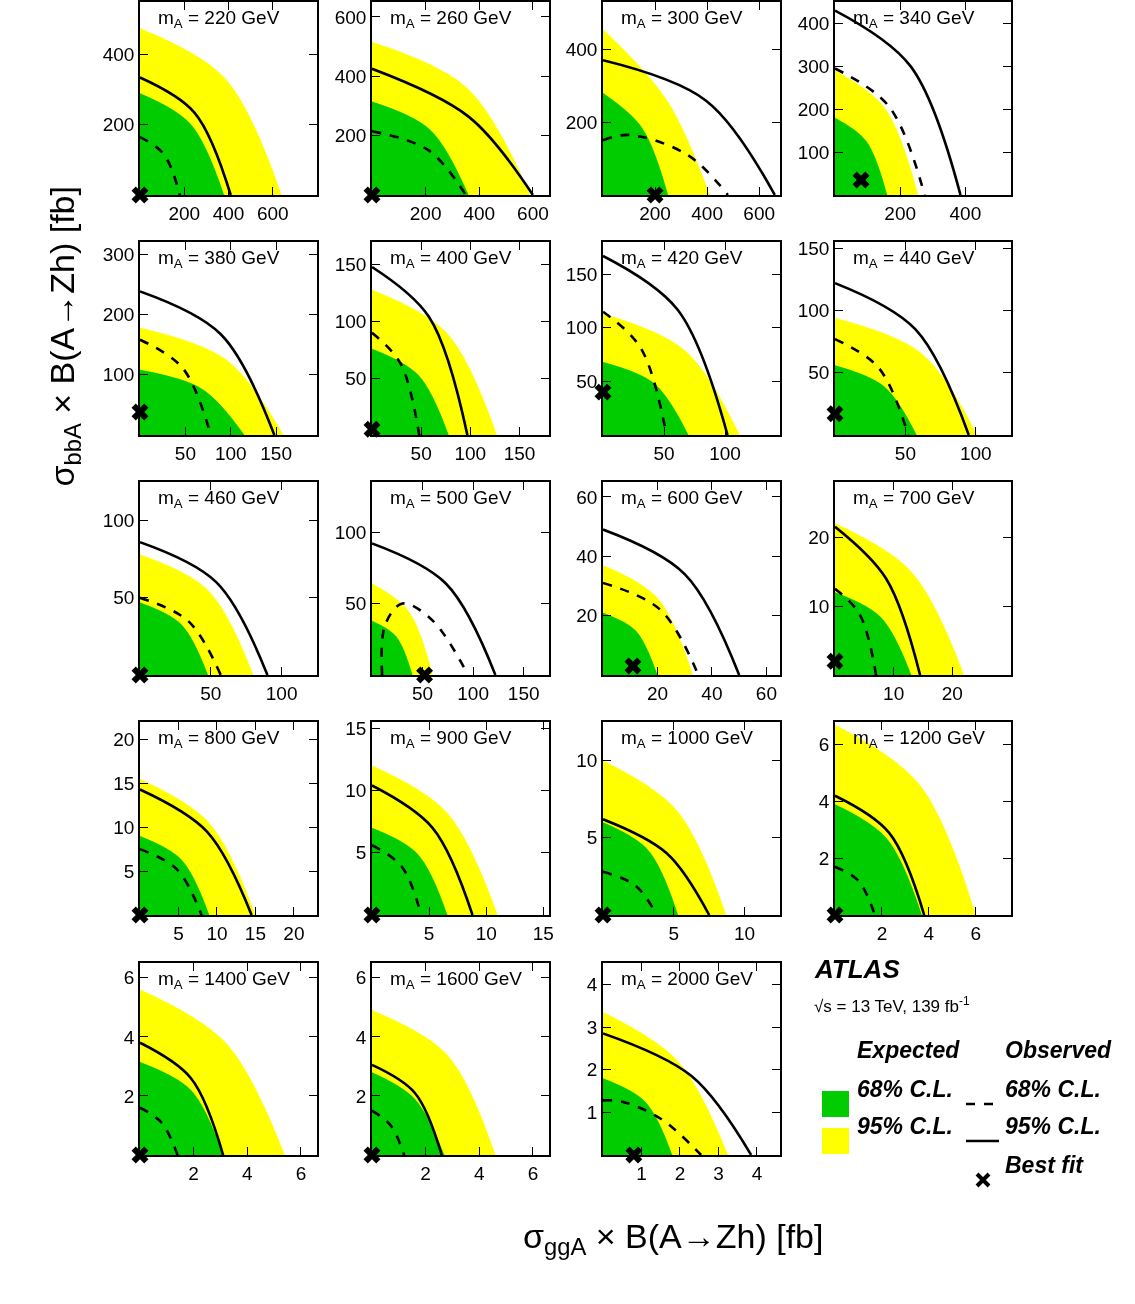  Describe the element at coordinates (909, 1050) in the screenshot. I see `text: Expected` at that location.